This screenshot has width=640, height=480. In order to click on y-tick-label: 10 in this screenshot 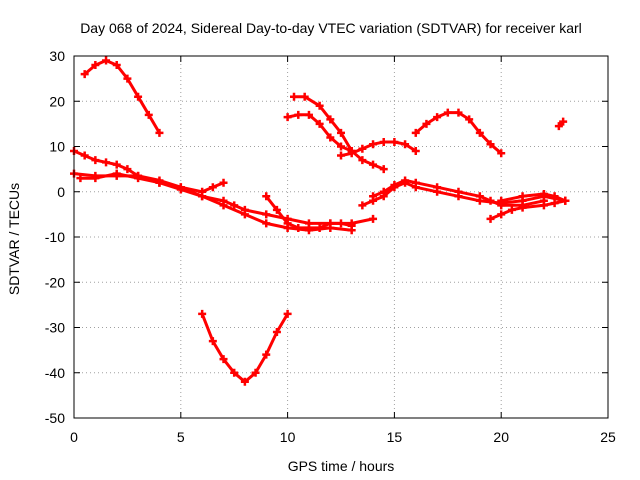, I will do `click(57, 147)`.